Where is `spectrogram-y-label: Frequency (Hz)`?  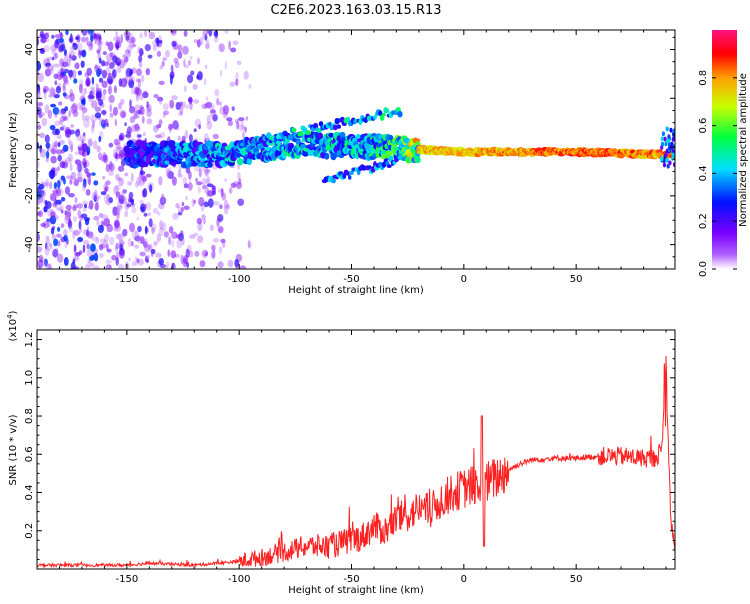
spectrogram-y-label: Frequency (Hz) is located at coordinates (13, 150).